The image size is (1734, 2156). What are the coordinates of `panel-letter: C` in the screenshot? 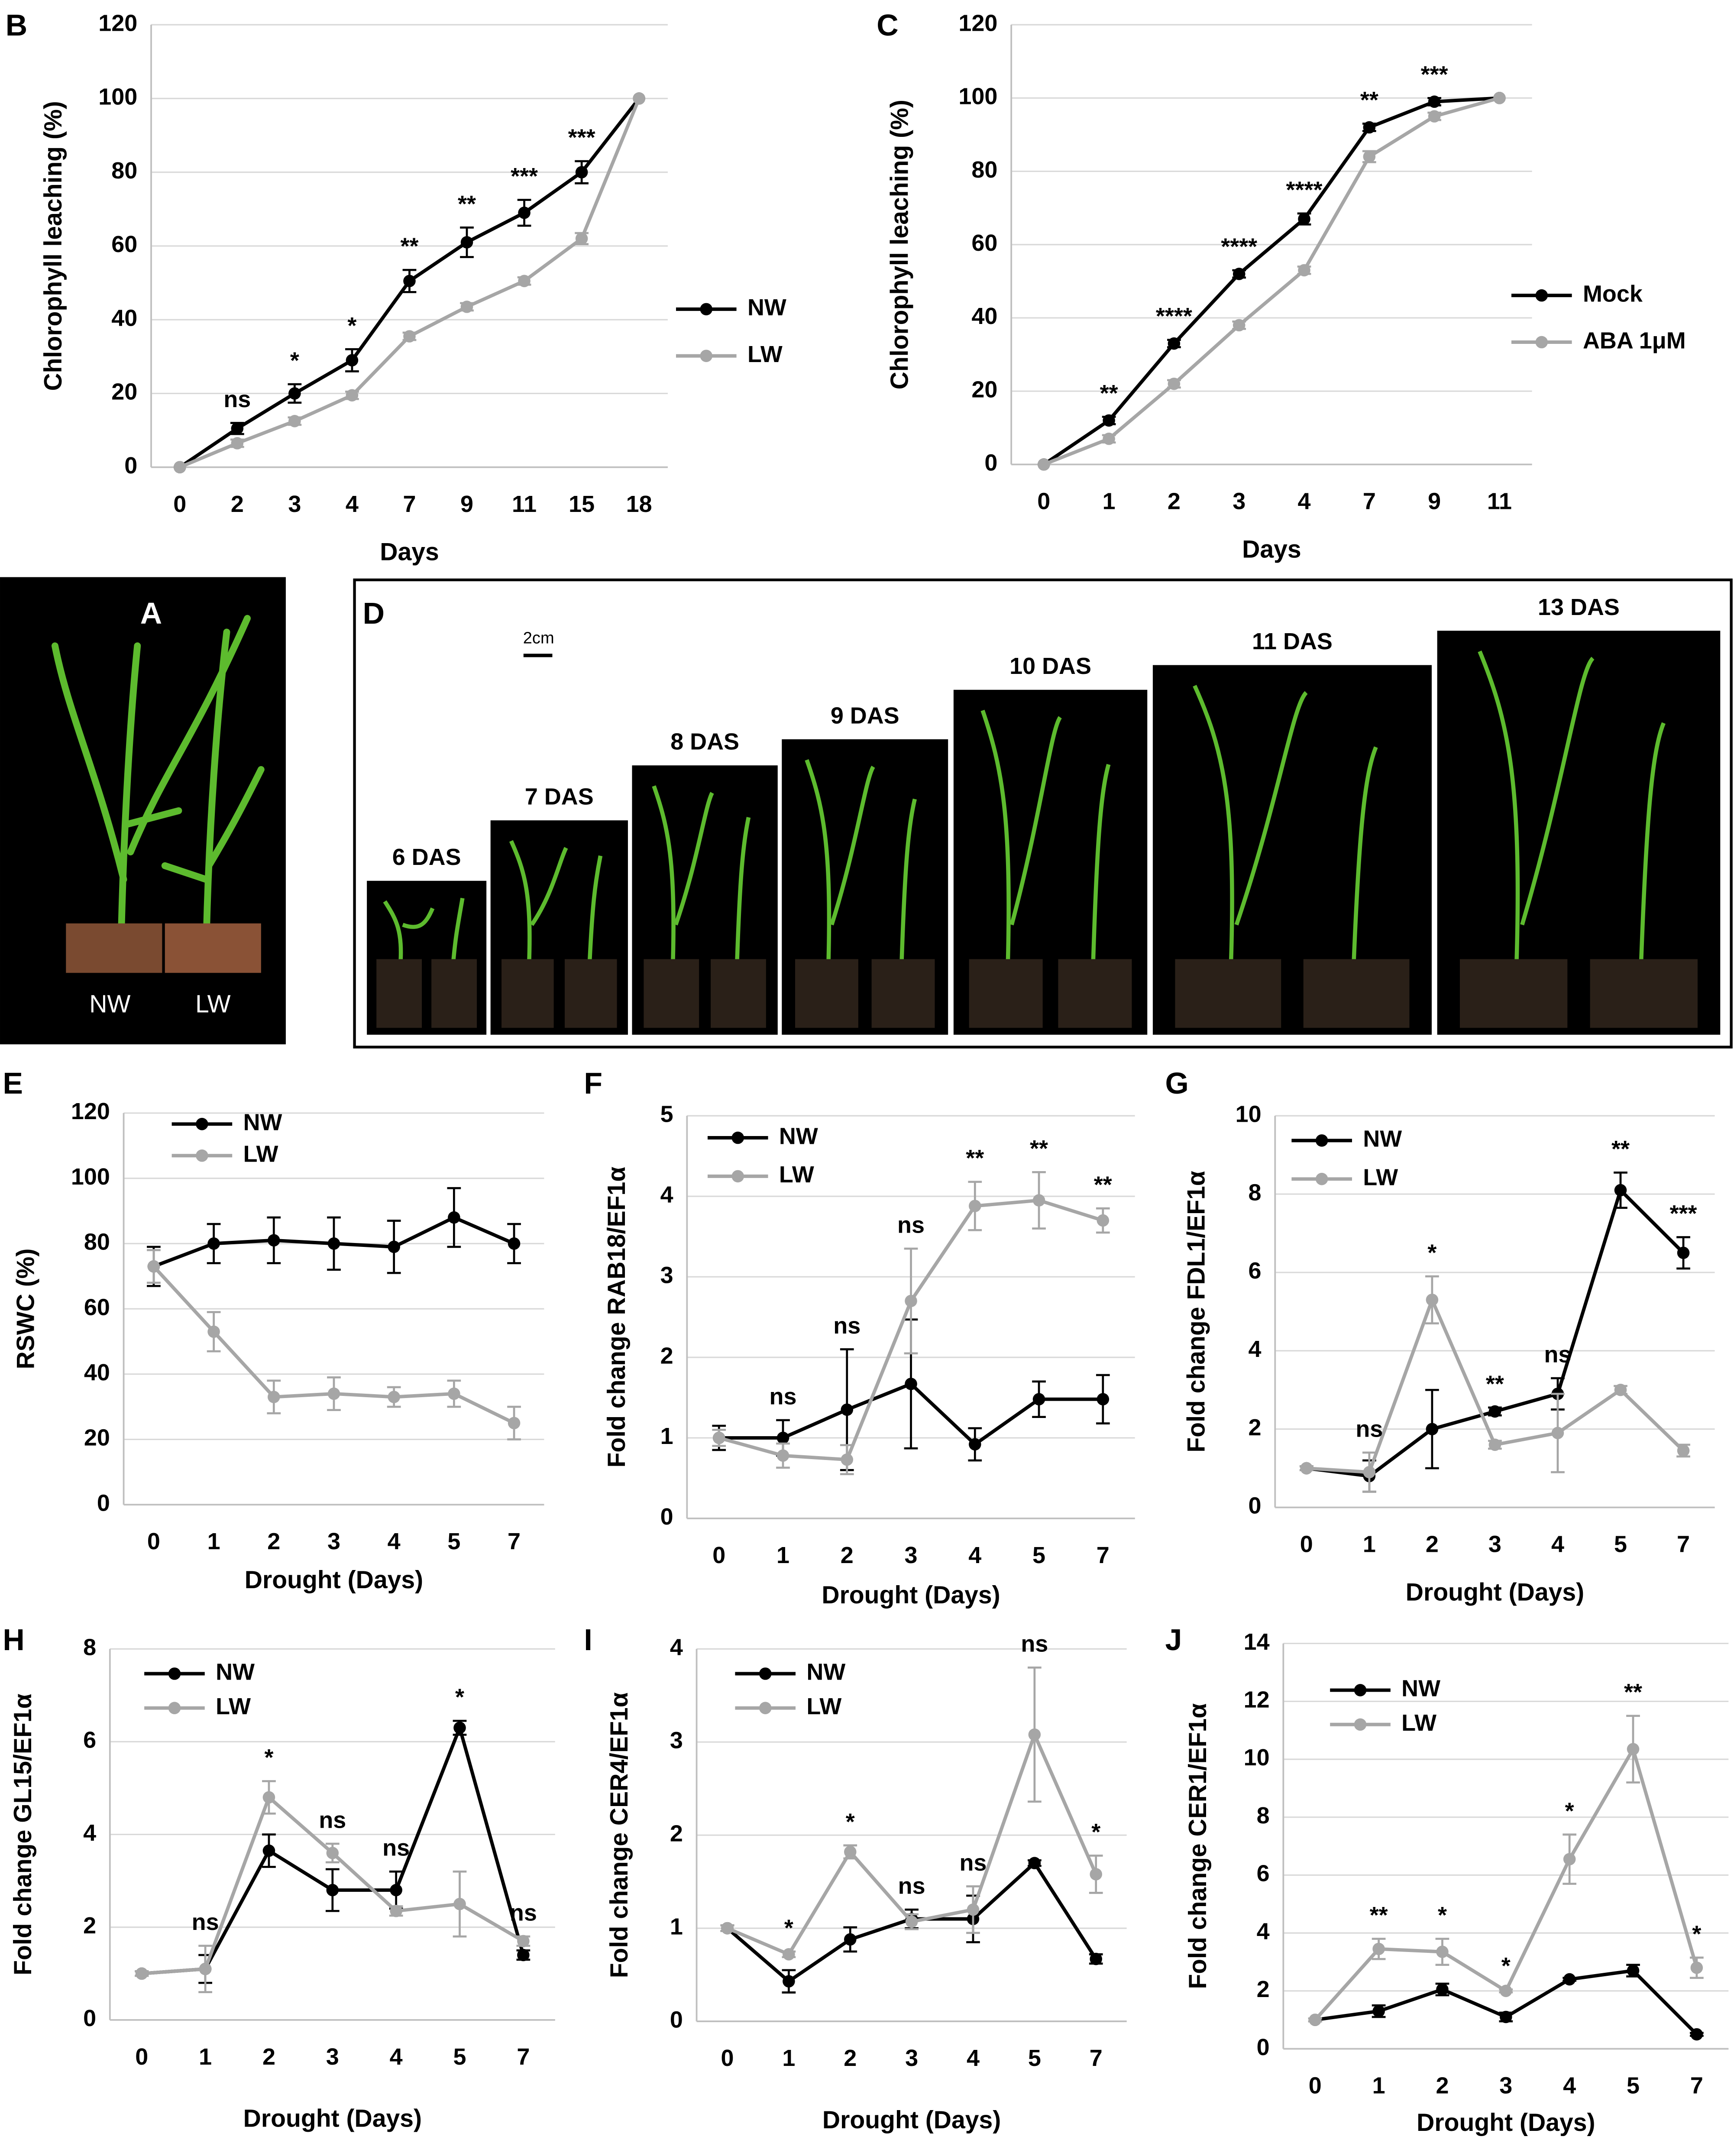 It's located at (887, 25).